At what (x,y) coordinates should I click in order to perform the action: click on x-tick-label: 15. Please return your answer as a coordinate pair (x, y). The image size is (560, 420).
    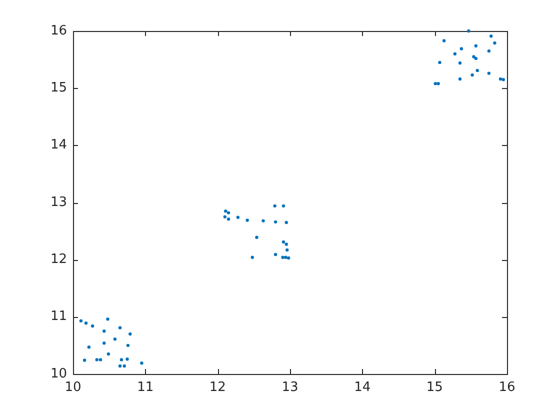
    Looking at the image, I should click on (434, 388).